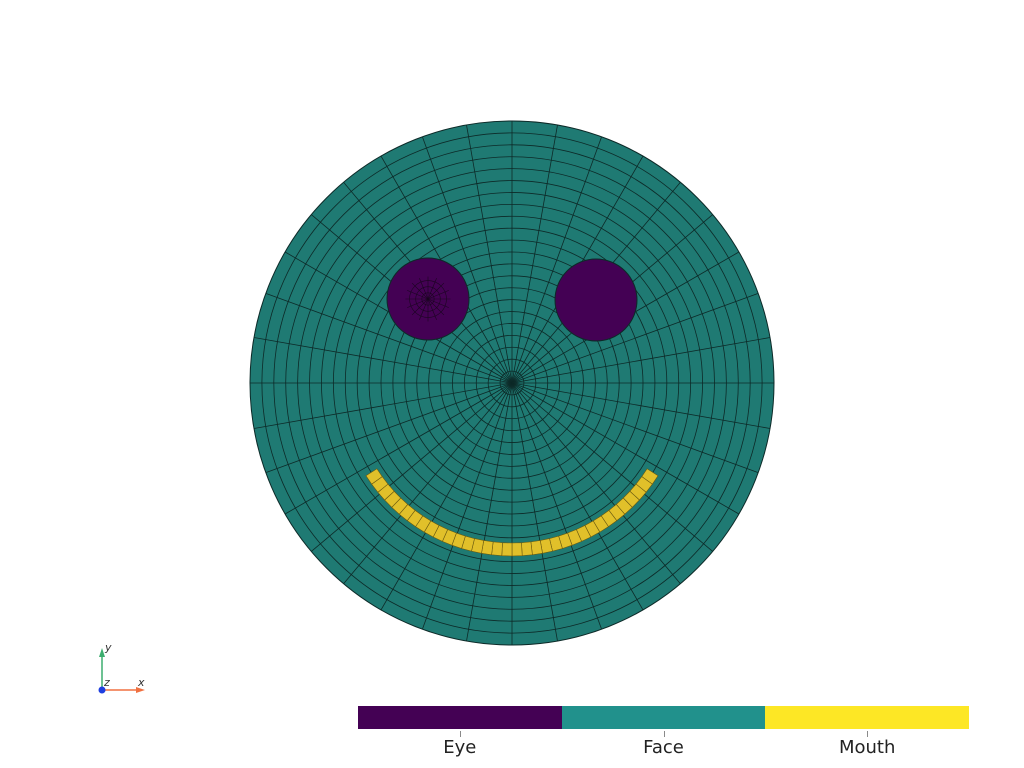 The image size is (1024, 768). What do you see at coordinates (596, 300) in the screenshot?
I see `right-eye-region` at bounding box center [596, 300].